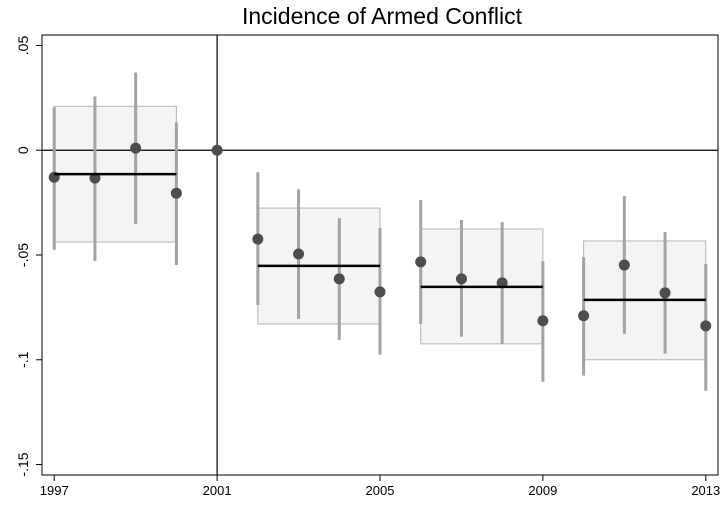  I want to click on x-tick-label: 2001, so click(217, 490).